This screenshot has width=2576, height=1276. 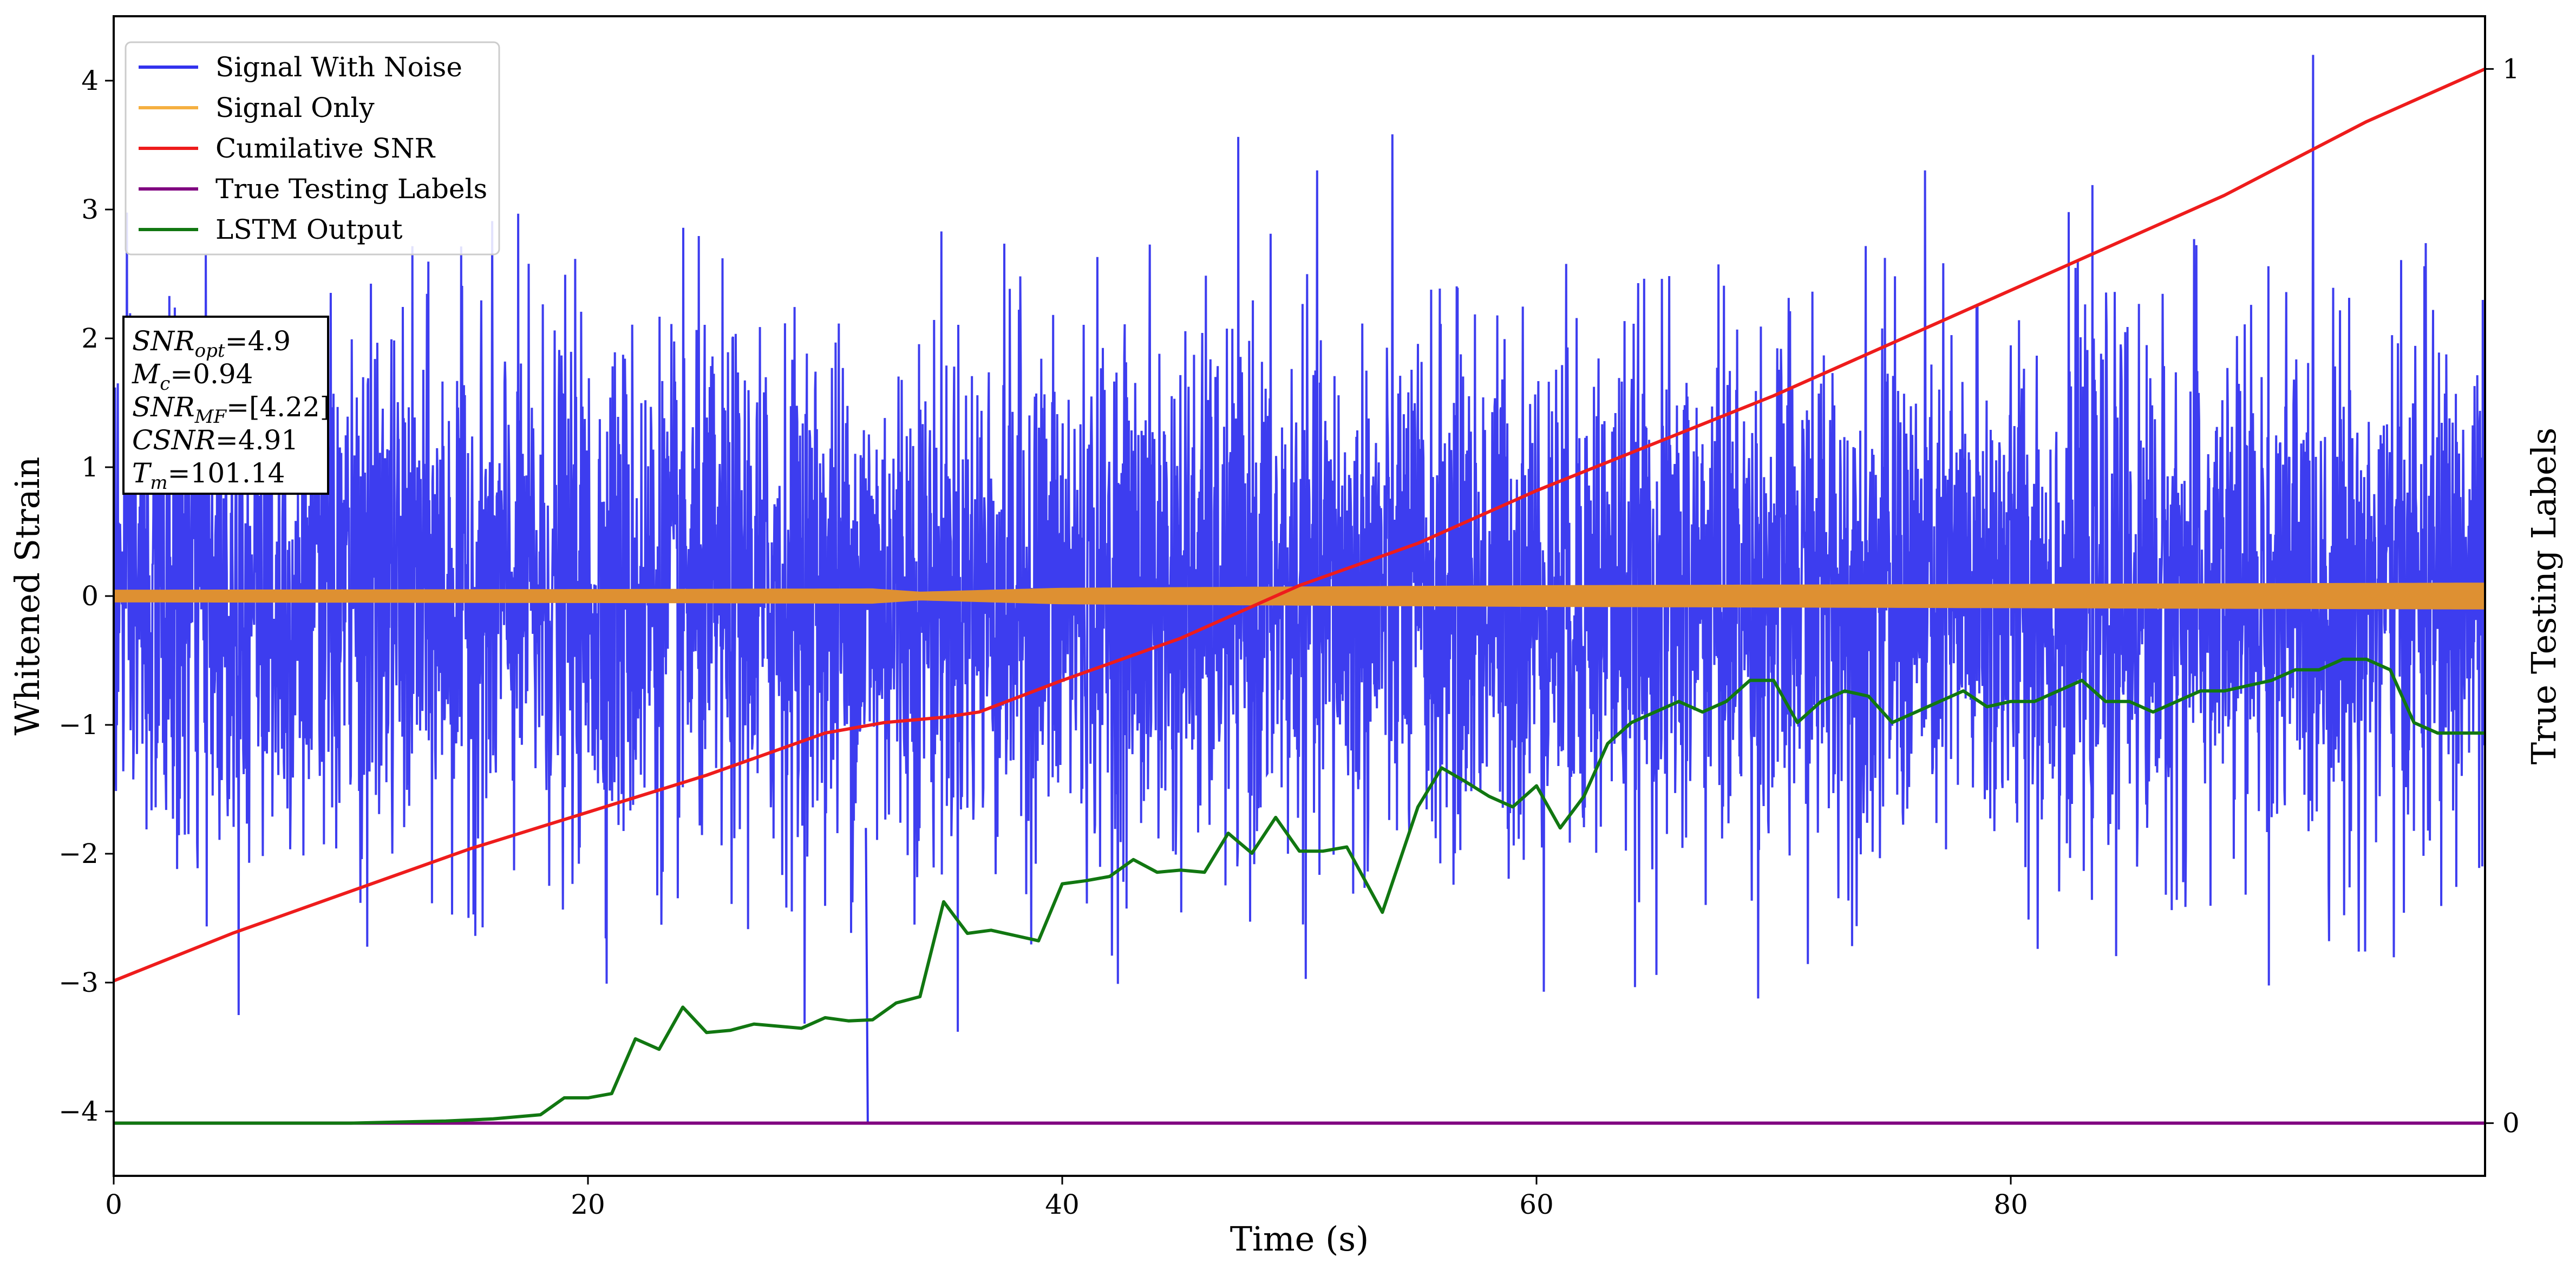 I want to click on legend-label: LSTM Output, so click(x=308, y=229).